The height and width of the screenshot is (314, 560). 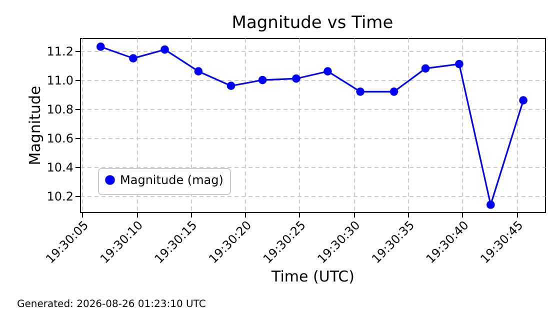 I want to click on y-tick-label: 10.4, so click(x=60, y=167).